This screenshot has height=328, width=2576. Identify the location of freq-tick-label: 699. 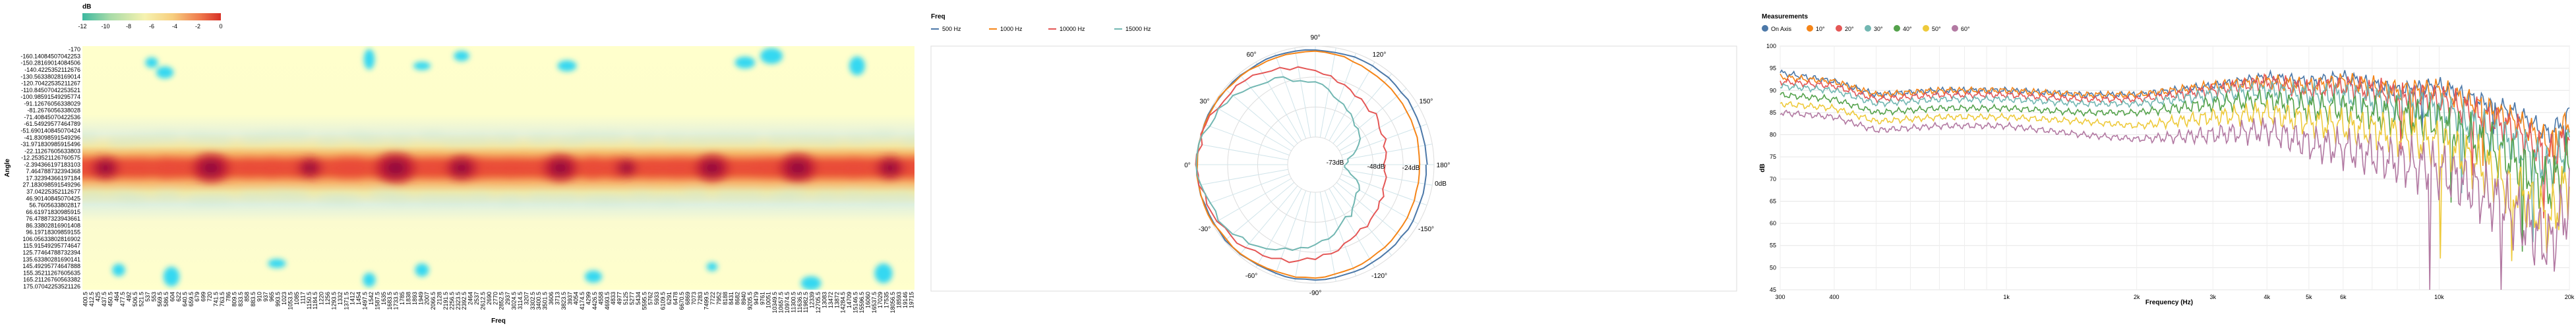
(203, 297).